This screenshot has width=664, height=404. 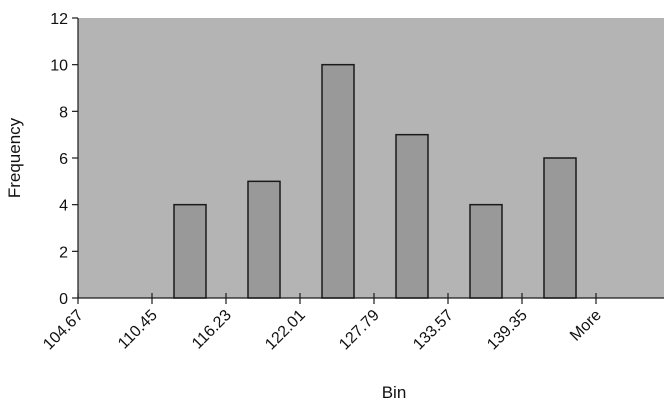 I want to click on x-tick-label: 110.45, so click(x=138, y=330).